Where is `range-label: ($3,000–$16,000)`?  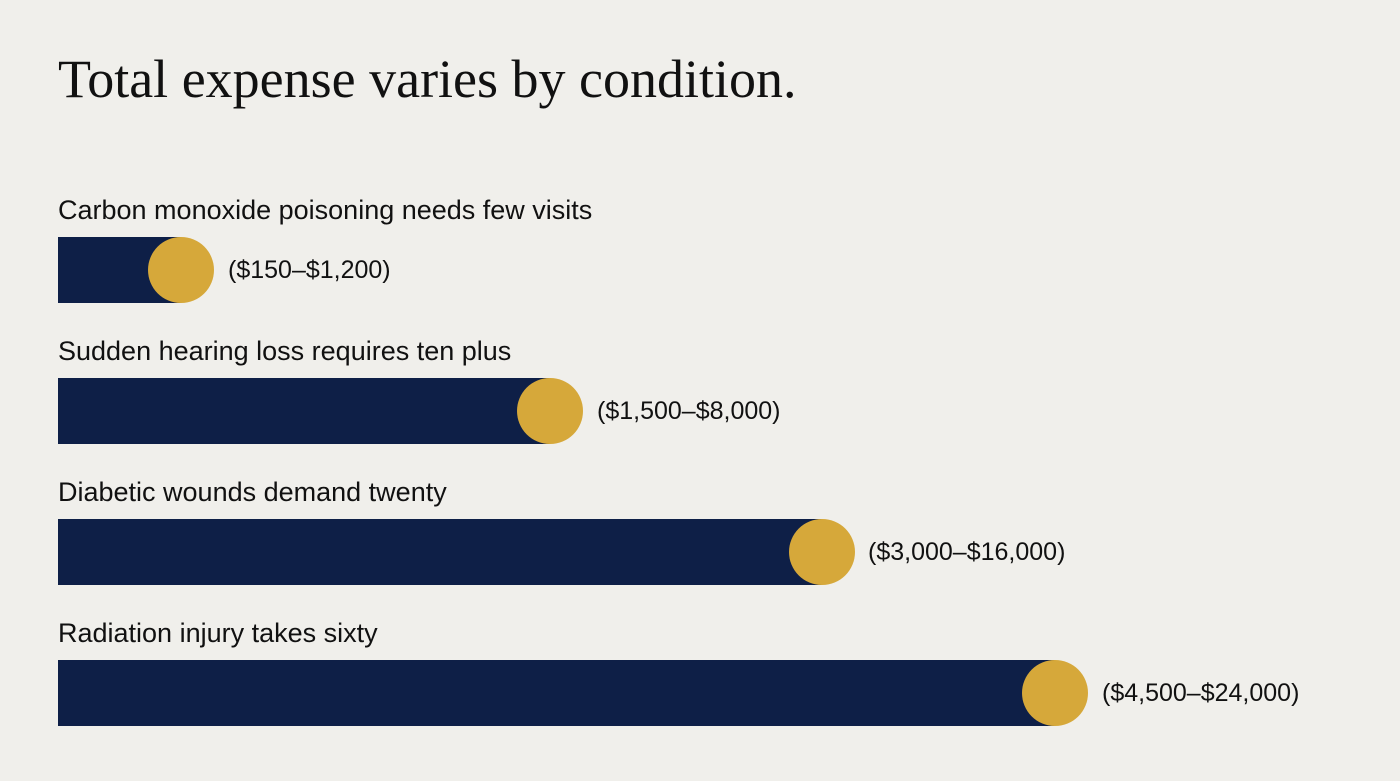
range-label: ($3,000–$16,000) is located at coordinates (967, 552).